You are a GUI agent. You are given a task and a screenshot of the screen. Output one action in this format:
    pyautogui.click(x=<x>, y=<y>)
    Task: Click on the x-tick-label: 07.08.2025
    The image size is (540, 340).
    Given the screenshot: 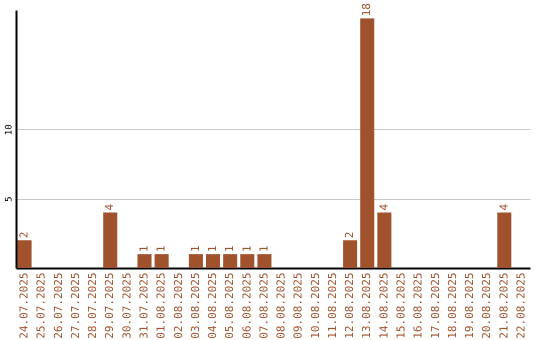 What is the action you would take?
    pyautogui.click(x=263, y=305)
    